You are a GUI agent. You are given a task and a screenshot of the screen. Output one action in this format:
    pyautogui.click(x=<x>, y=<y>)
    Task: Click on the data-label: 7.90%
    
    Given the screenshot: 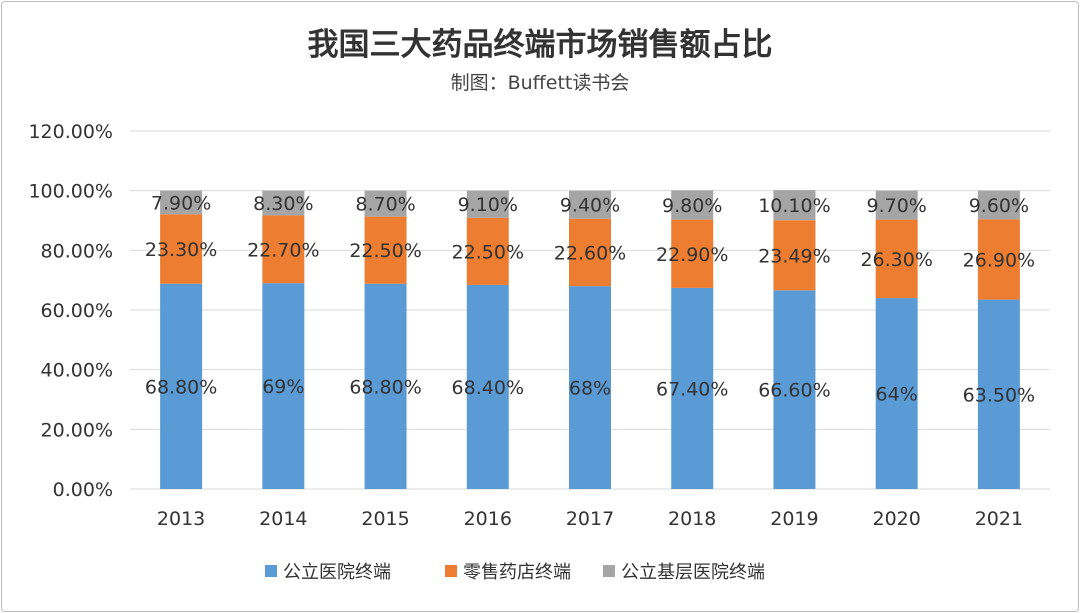 What is the action you would take?
    pyautogui.click(x=181, y=203)
    